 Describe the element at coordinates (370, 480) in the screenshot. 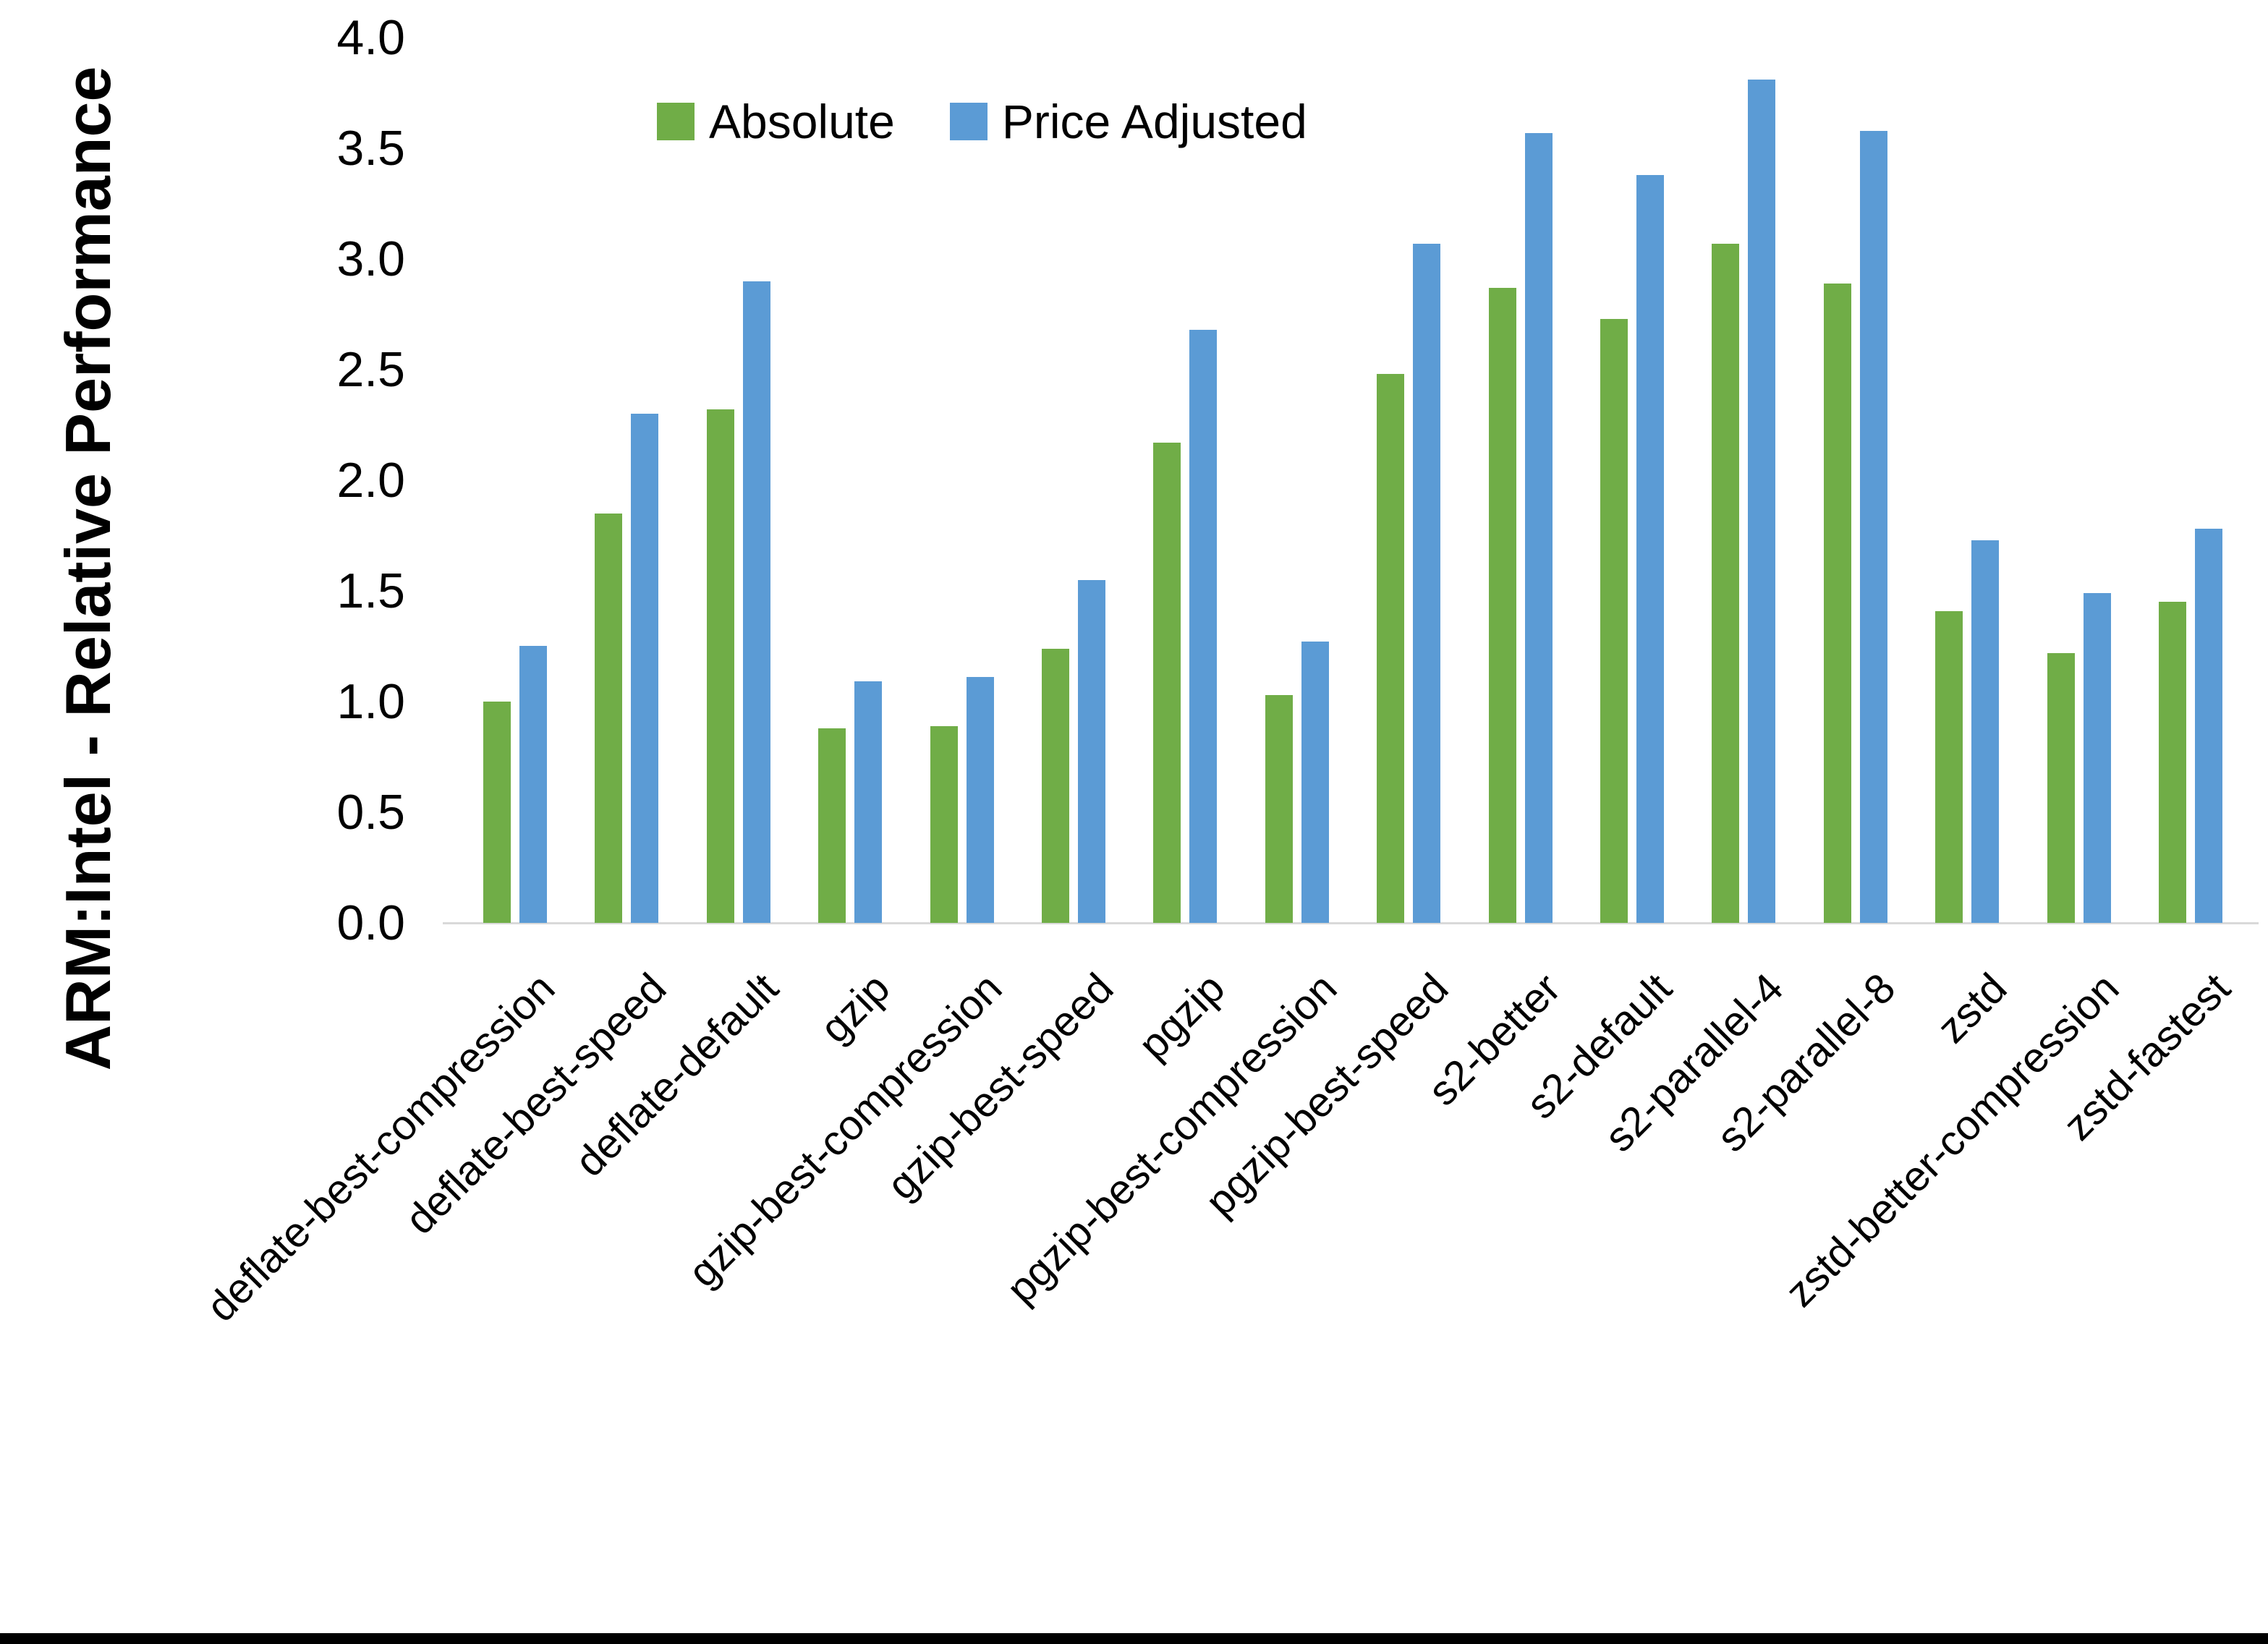

I see `y-tick-label-2.0: 2.0` at that location.